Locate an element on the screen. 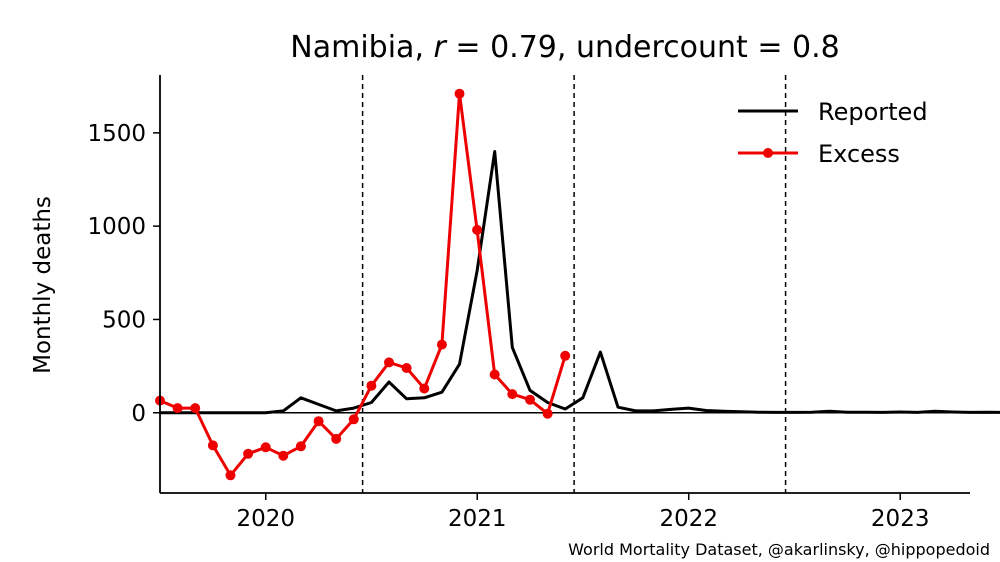  legend-reported-label: Reported is located at coordinates (873, 112).